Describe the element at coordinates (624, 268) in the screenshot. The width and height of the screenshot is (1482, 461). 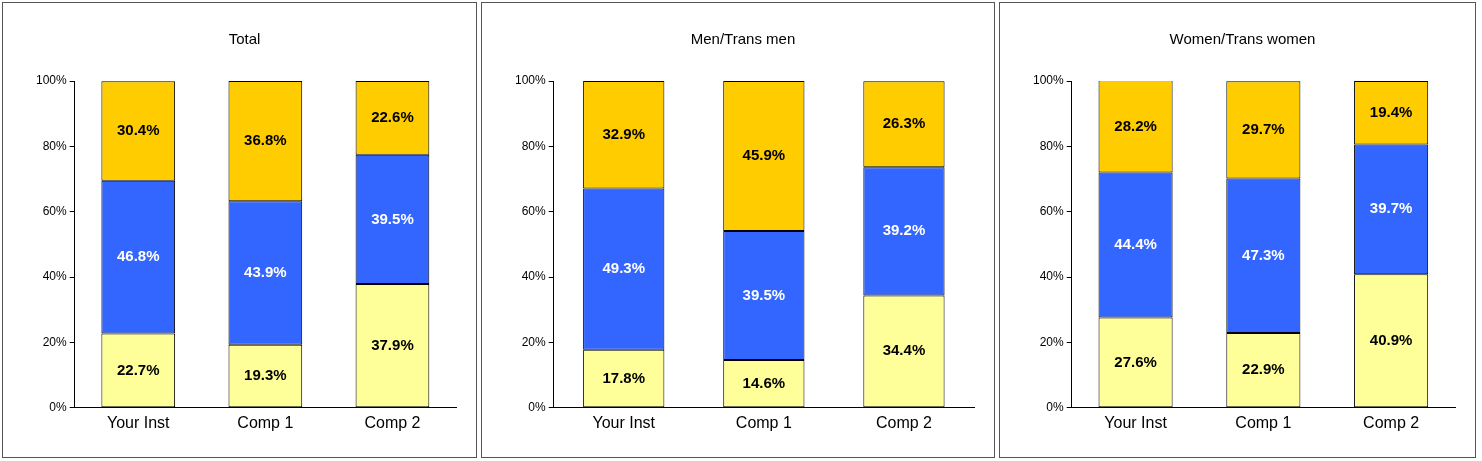
I see `data-label: 49.3%` at that location.